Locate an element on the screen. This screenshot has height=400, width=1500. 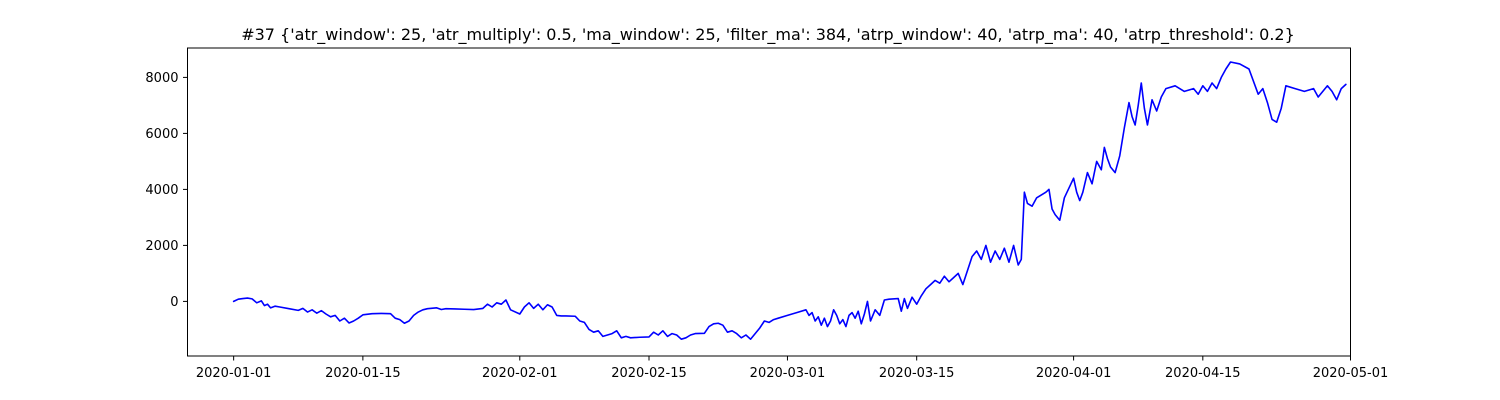
y-tick-label: 0 is located at coordinates (174, 302).